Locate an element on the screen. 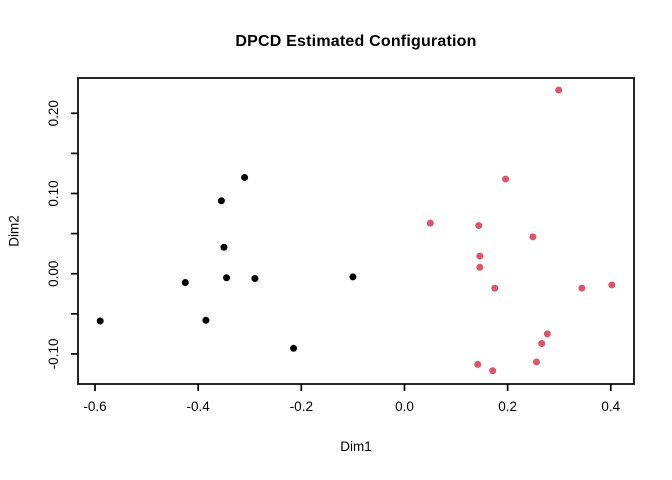  y-tick-label: 0.00 is located at coordinates (53, 274).